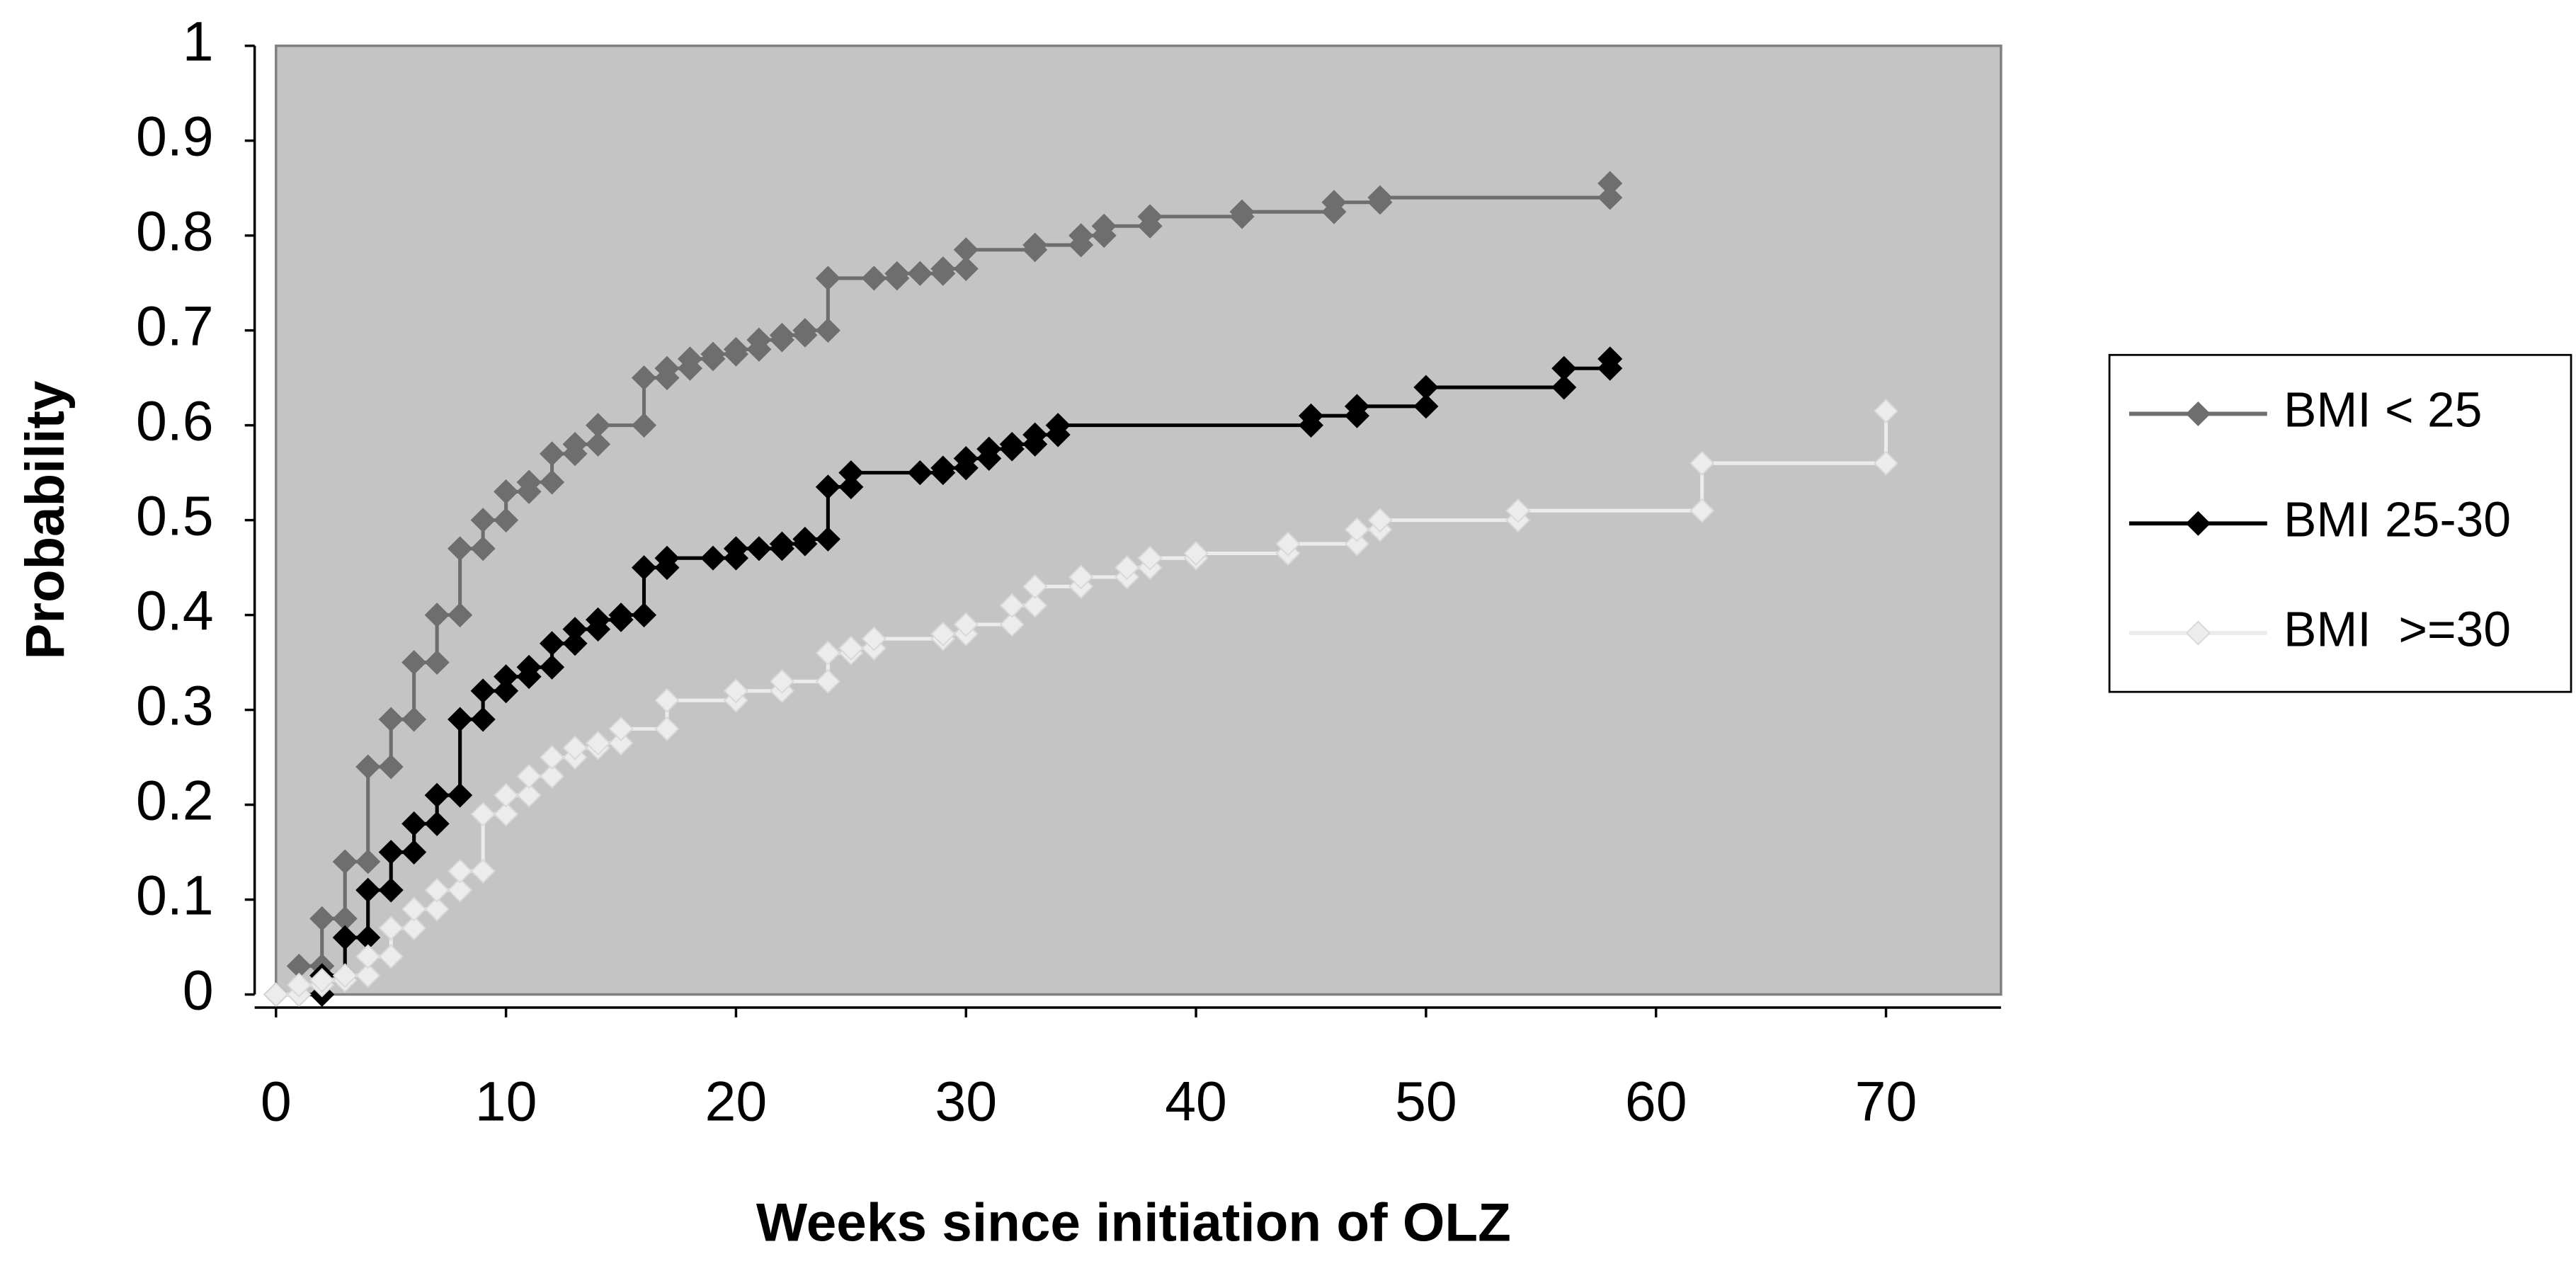 This screenshot has width=2576, height=1266. I want to click on legend-label: BMI < 25, so click(2383, 410).